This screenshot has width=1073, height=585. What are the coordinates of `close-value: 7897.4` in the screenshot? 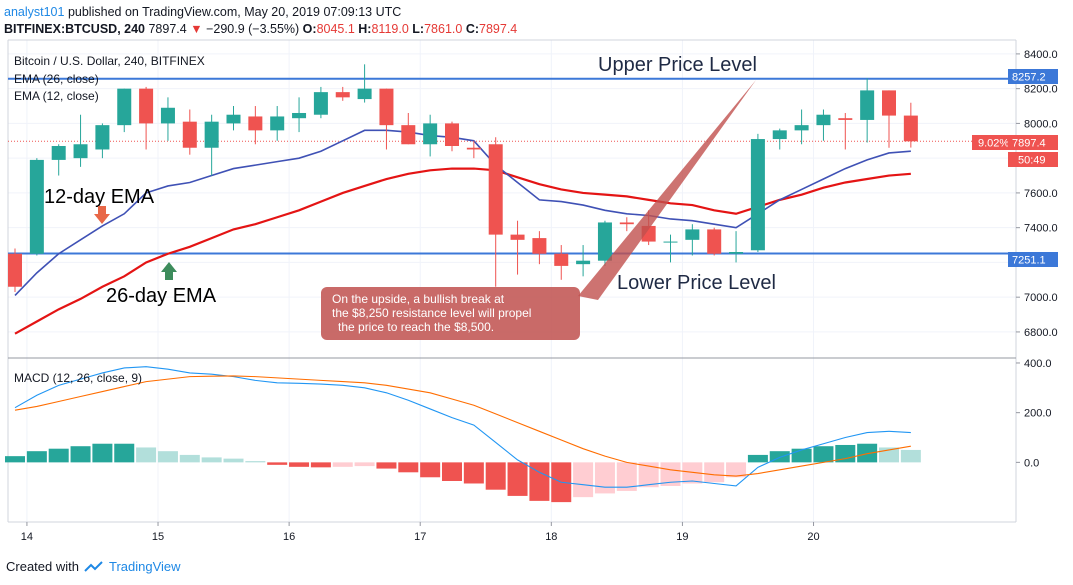 It's located at (498, 29).